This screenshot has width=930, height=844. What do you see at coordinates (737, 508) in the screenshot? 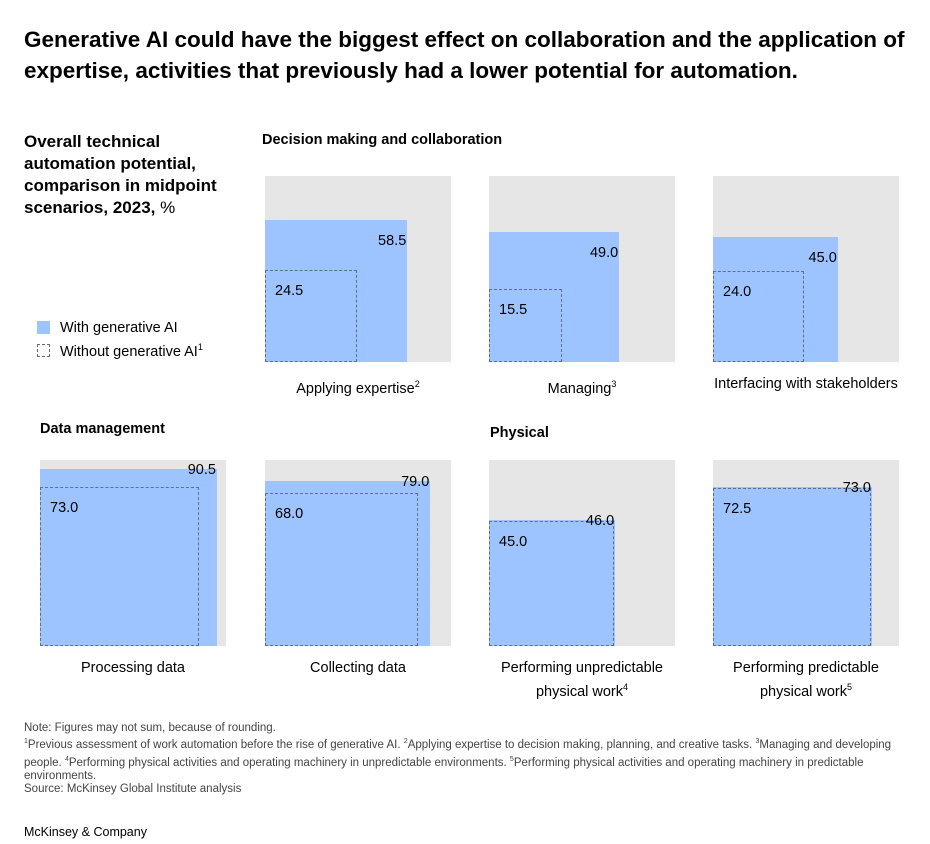
I see `data-label-without: 72.5` at bounding box center [737, 508].